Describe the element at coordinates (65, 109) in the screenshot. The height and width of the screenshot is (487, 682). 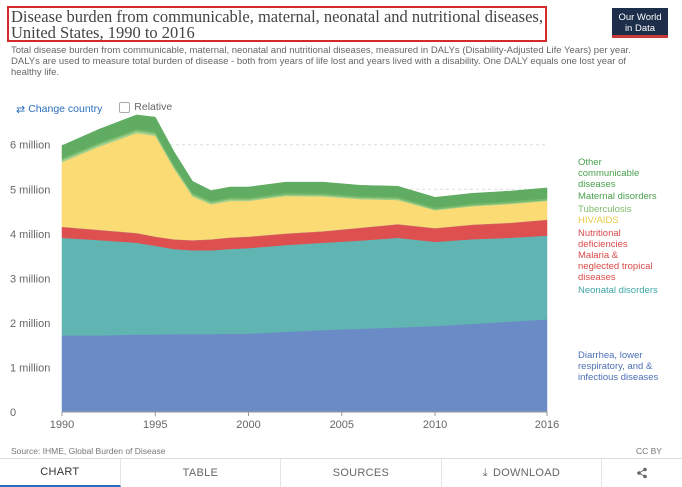
I see `change-country-label: Change country` at that location.